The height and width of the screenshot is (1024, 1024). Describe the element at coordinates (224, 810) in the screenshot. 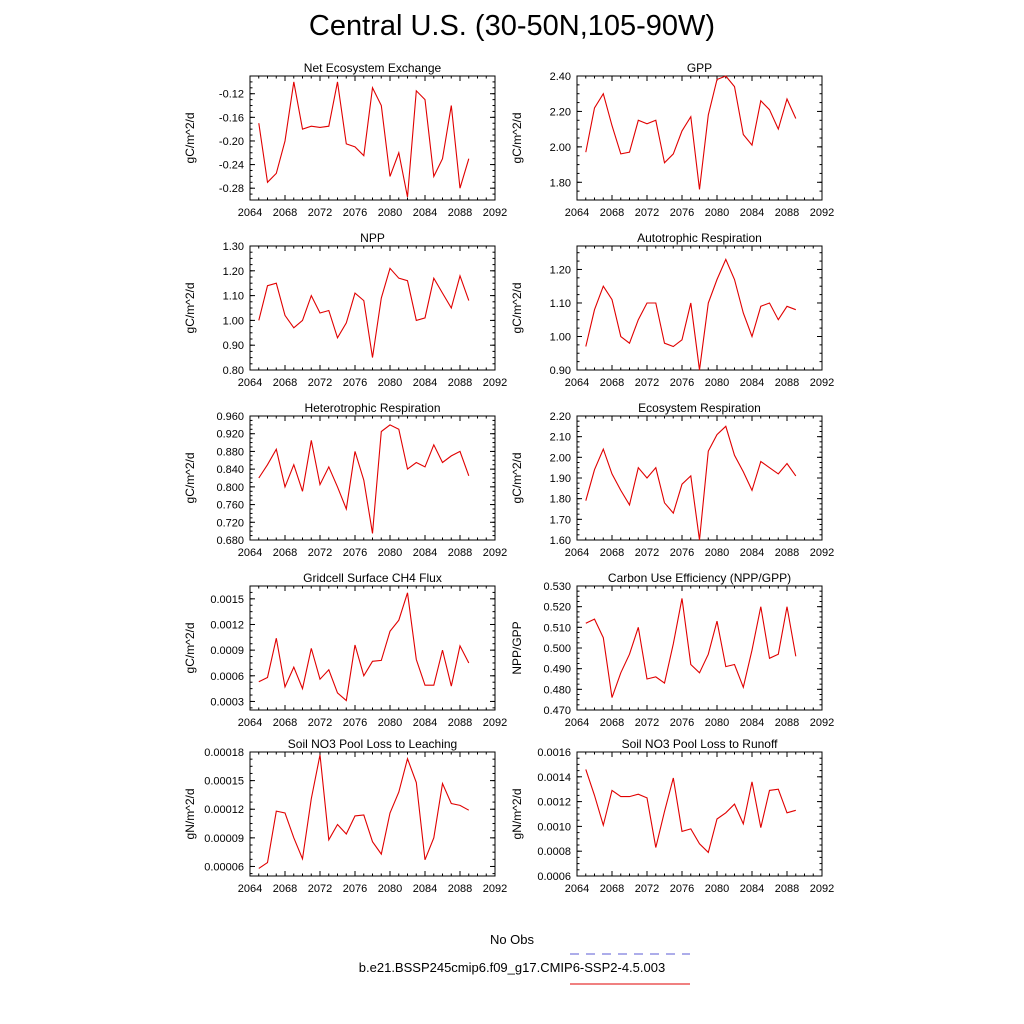

I see `y-tick-label: 0.00012` at that location.